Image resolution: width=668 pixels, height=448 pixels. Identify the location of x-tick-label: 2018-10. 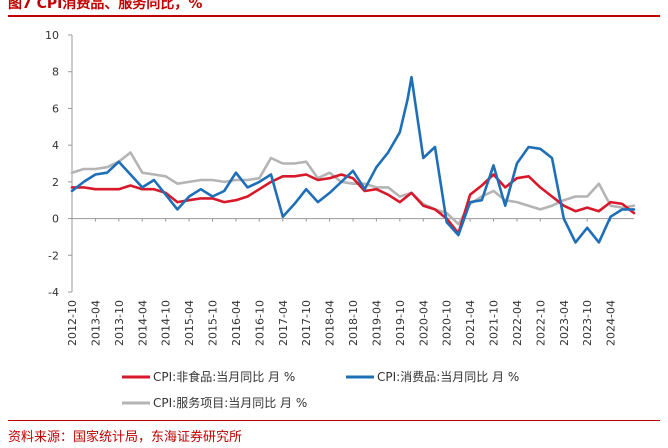
(353, 323).